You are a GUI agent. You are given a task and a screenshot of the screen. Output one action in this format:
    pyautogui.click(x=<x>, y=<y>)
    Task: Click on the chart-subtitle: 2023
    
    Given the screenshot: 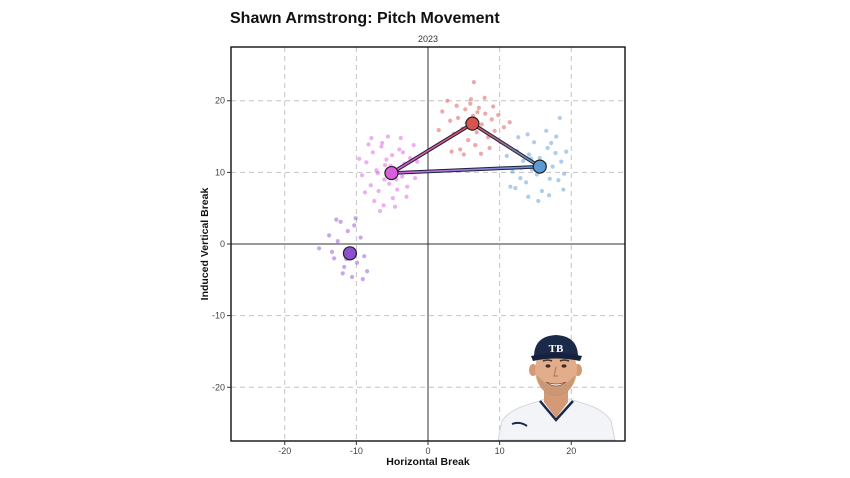 What is the action you would take?
    pyautogui.click(x=428, y=39)
    